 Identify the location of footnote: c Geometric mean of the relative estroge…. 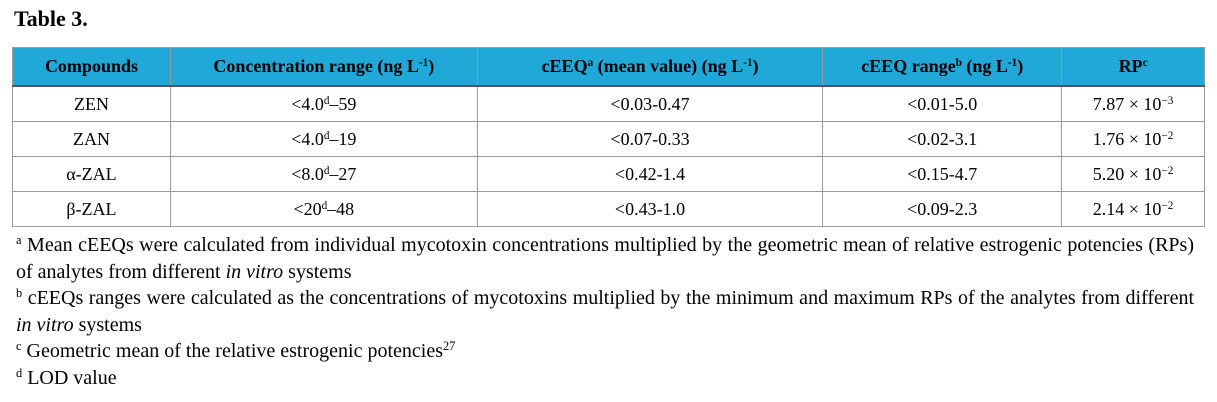
(605, 351).